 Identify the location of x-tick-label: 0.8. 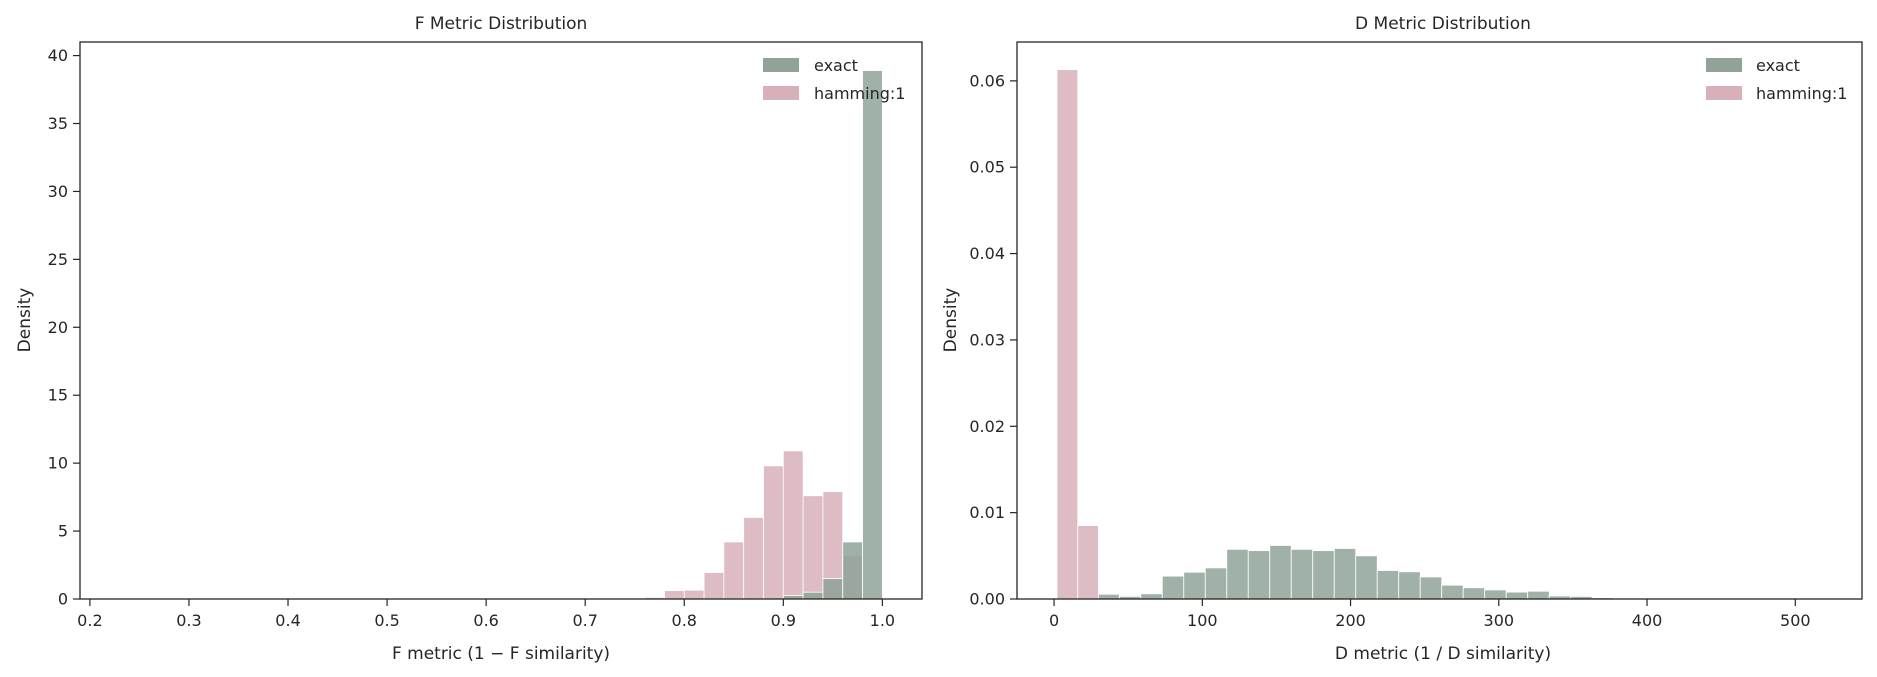
(684, 620).